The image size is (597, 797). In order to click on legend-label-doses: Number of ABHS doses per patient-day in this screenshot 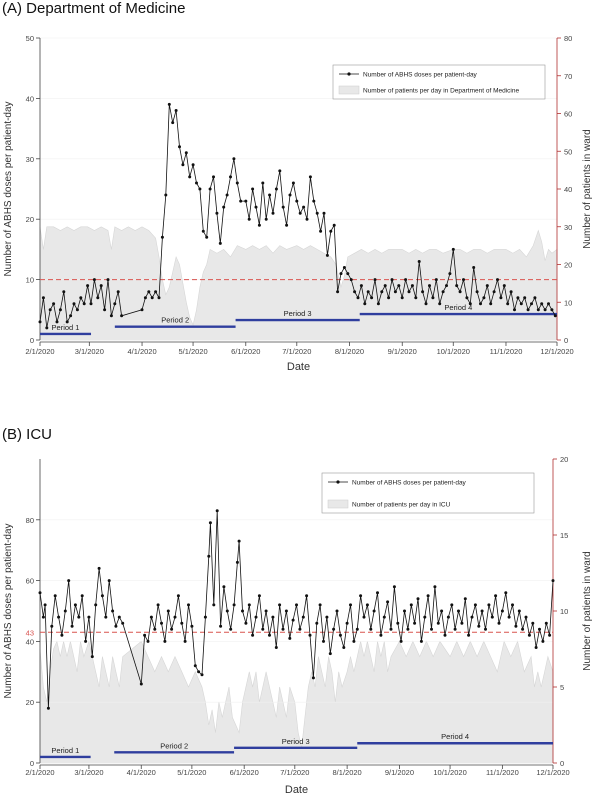, I will do `click(420, 75)`.